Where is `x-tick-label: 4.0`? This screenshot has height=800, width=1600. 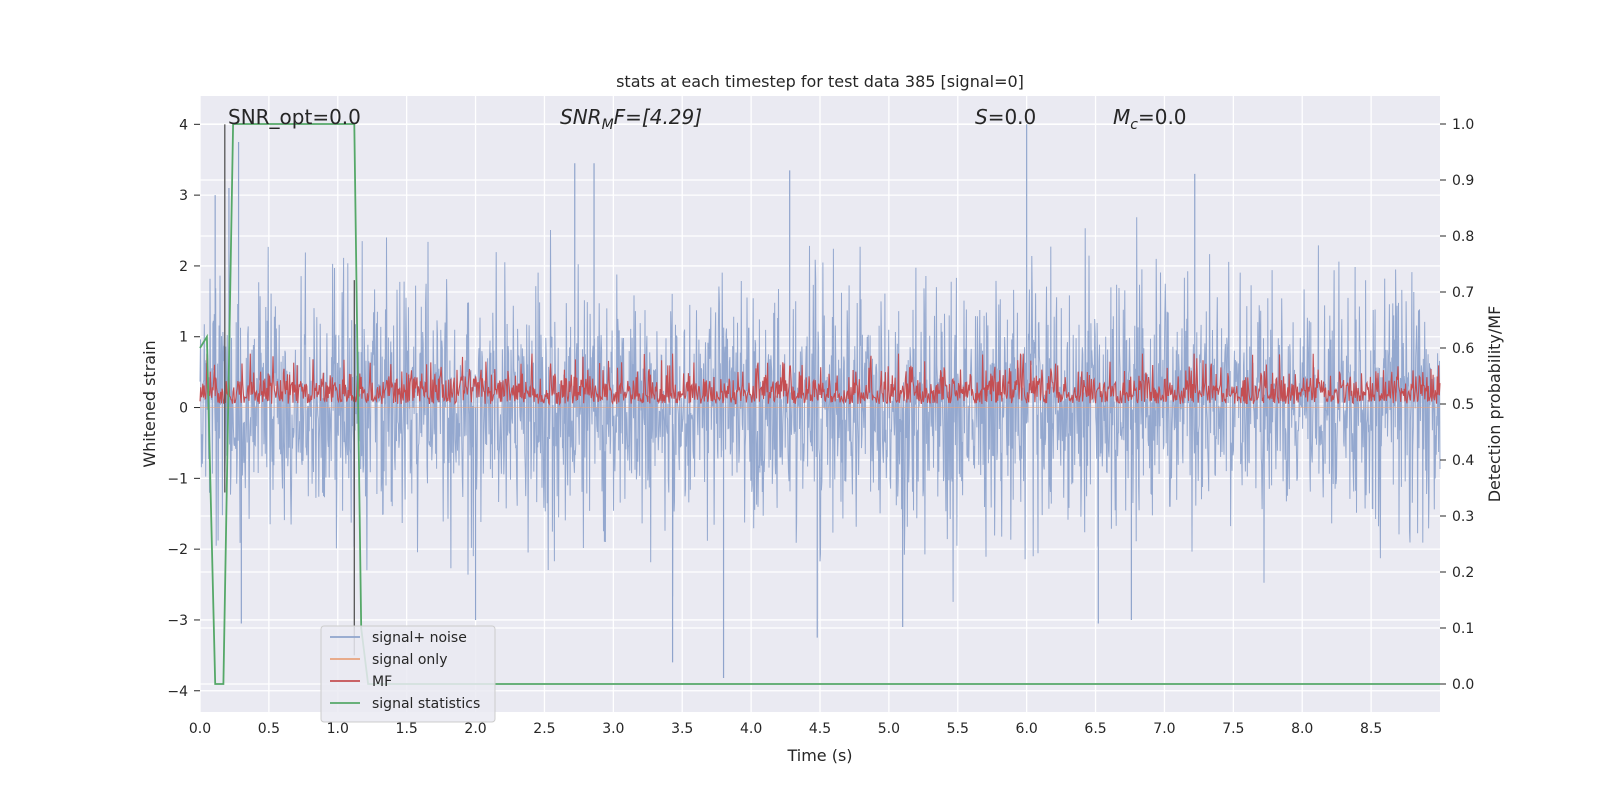 x-tick-label: 4.0 is located at coordinates (751, 729).